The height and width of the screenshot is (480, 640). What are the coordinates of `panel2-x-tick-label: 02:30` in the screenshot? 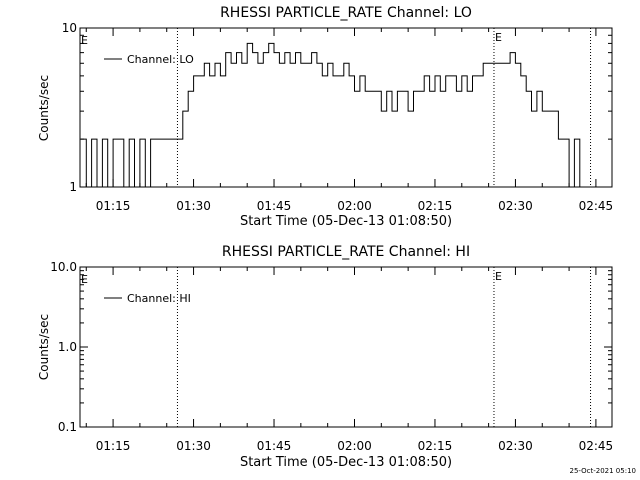 It's located at (515, 446).